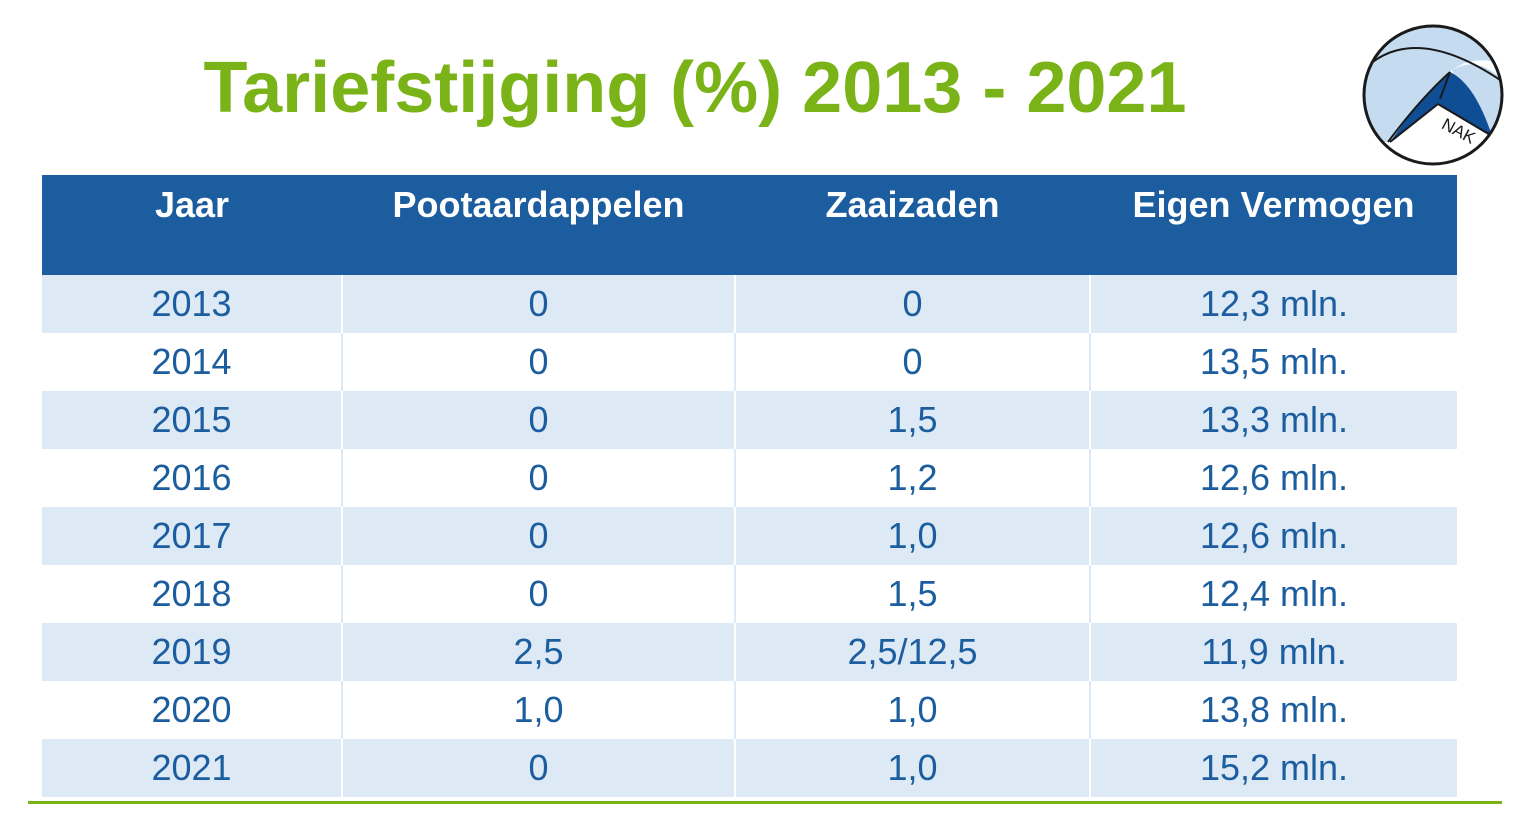 Image resolution: width=1527 pixels, height=819 pixels. I want to click on cell-year: 2014, so click(192, 362).